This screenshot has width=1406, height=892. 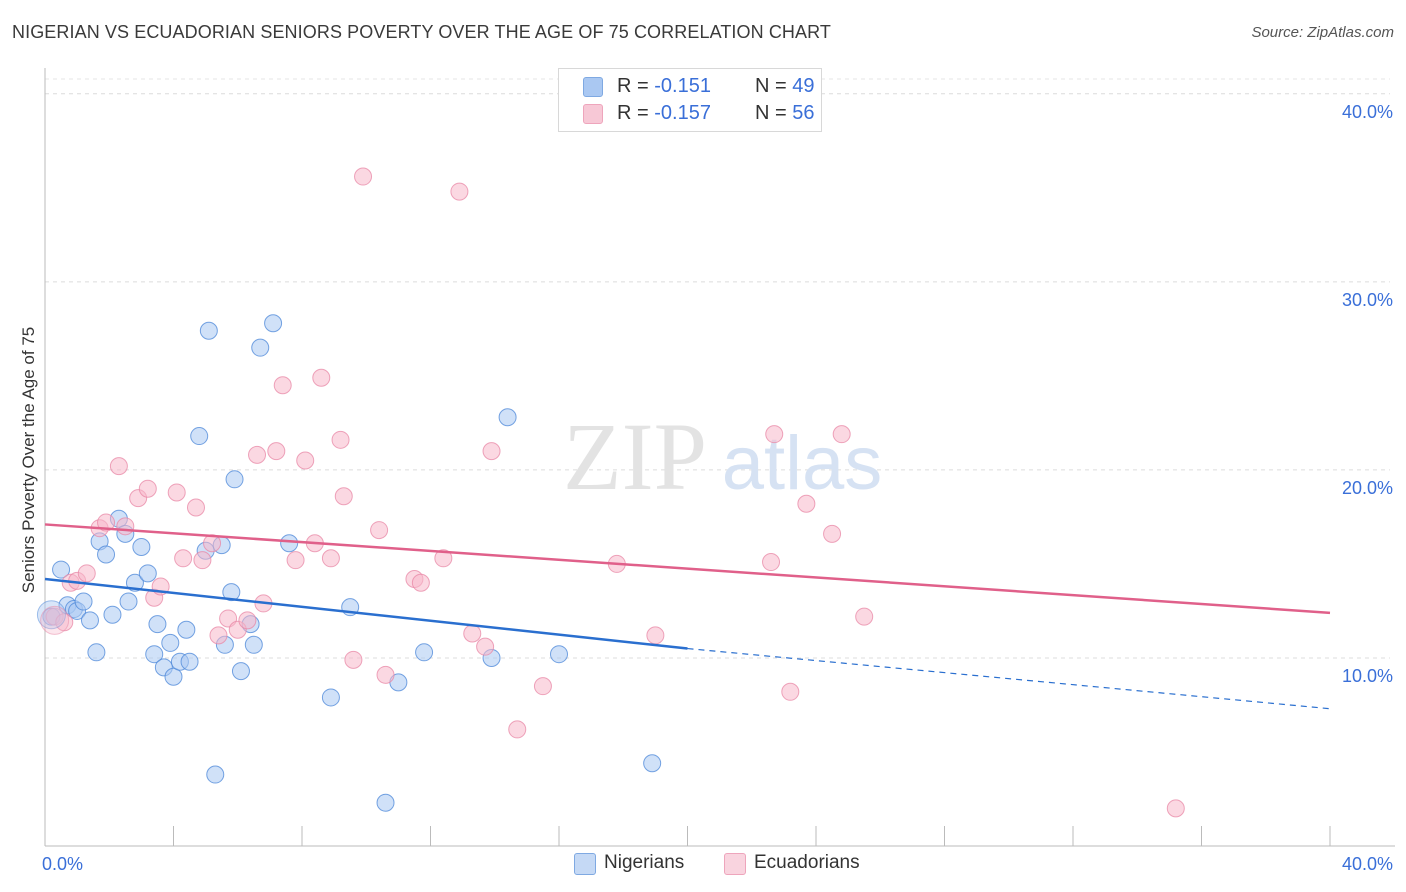 I want to click on y-axis-label: Seniors Poverty Over the Age of 75, so click(x=28, y=460).